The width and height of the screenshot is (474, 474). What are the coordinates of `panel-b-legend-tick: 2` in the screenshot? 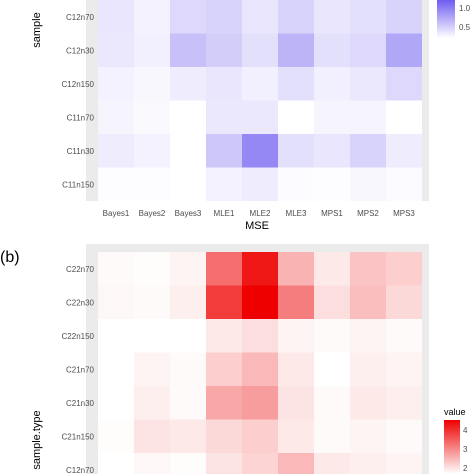 It's located at (465, 468).